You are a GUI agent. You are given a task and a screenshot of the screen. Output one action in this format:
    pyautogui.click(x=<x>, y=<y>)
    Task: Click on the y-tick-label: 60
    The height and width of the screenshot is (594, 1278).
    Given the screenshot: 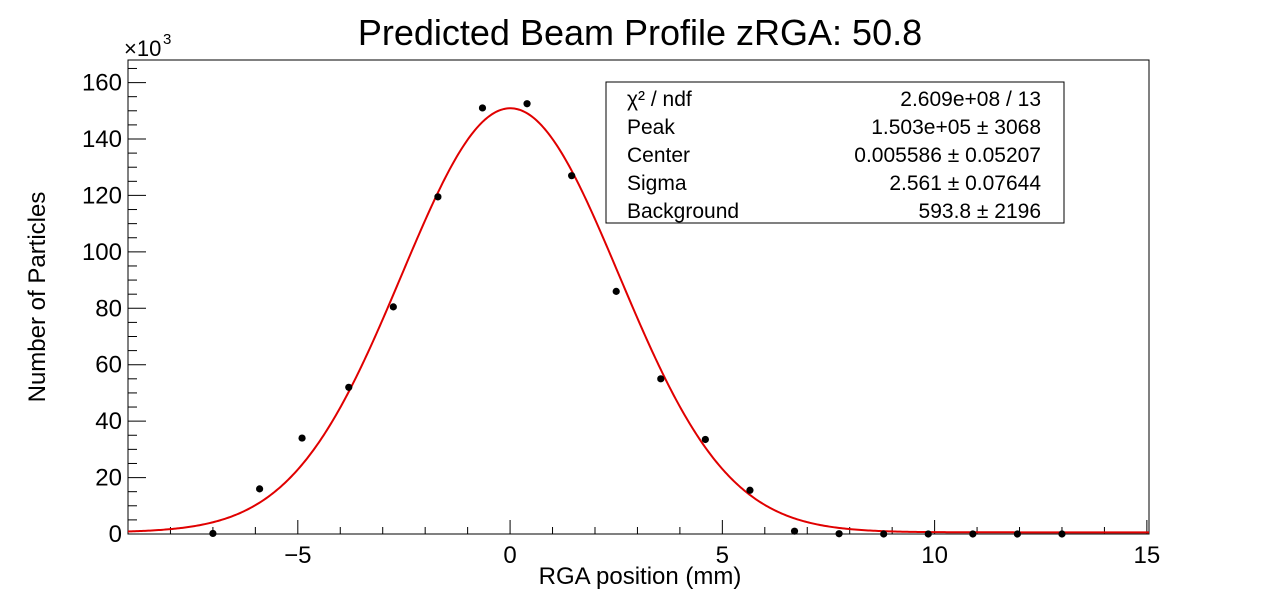 What is the action you would take?
    pyautogui.click(x=108, y=365)
    